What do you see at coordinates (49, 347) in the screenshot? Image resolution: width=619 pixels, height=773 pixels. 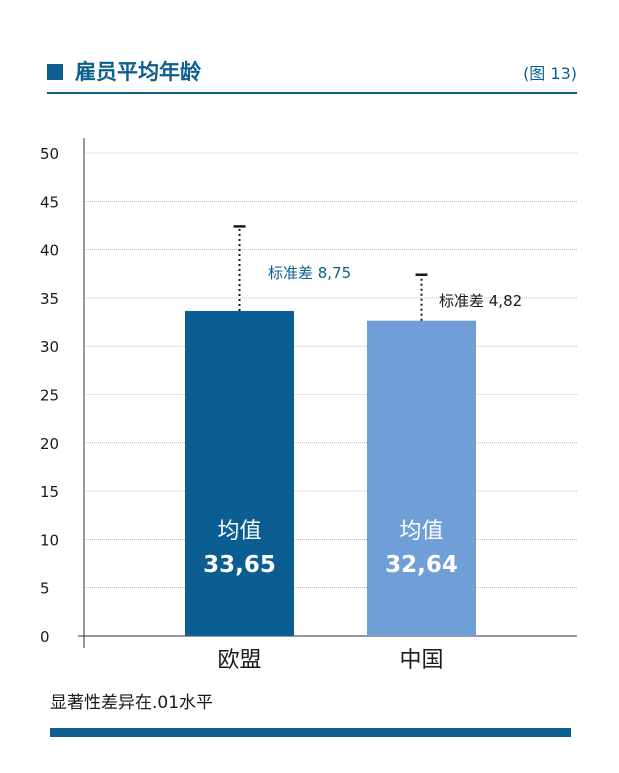 I see `y-tick-label: 30` at bounding box center [49, 347].